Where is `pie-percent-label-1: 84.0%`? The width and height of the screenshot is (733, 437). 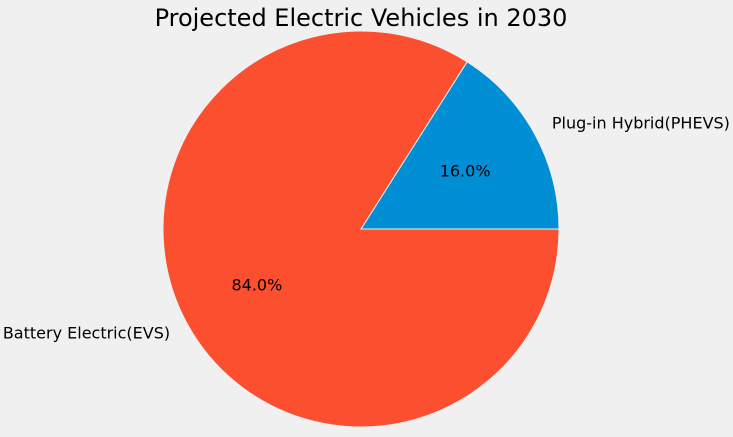 pie-percent-label-1: 84.0% is located at coordinates (256, 285).